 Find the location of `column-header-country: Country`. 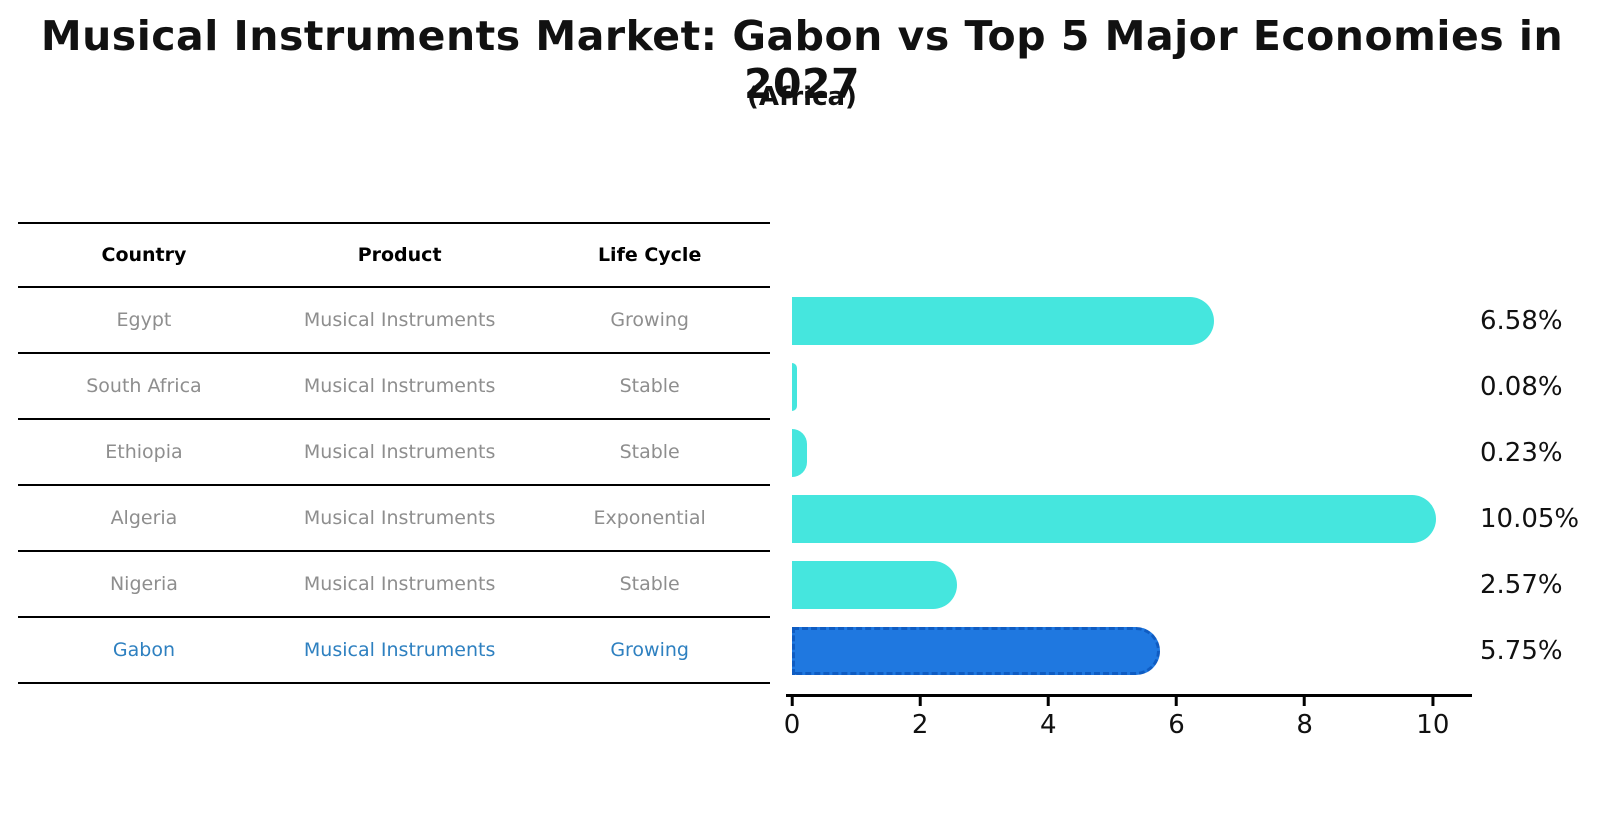

column-header-country: Country is located at coordinates (144, 255).